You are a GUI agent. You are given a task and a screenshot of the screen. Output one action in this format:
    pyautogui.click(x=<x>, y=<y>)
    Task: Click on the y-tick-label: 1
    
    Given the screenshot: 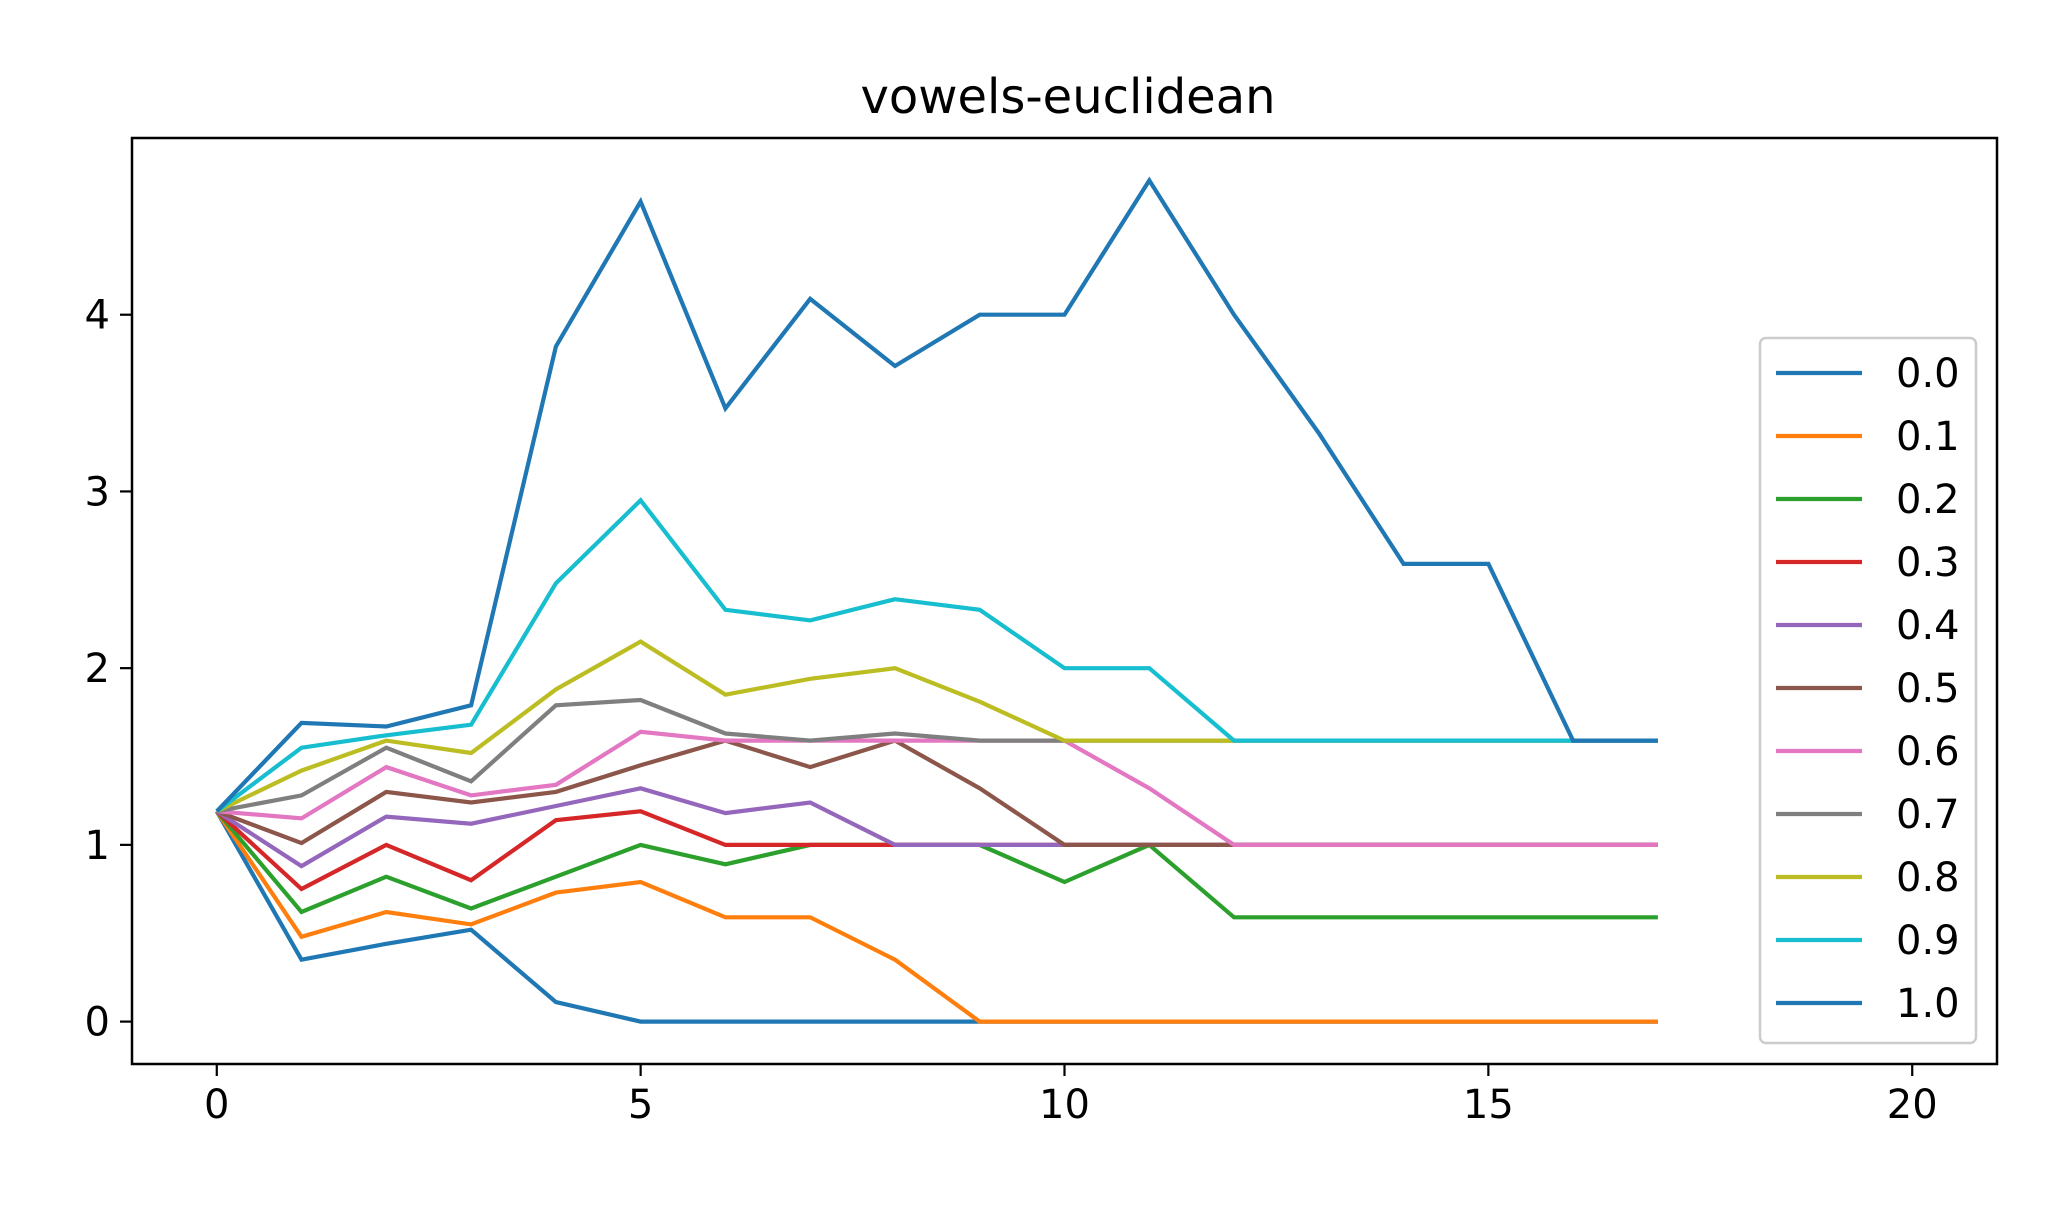 What is the action you would take?
    pyautogui.click(x=97, y=846)
    